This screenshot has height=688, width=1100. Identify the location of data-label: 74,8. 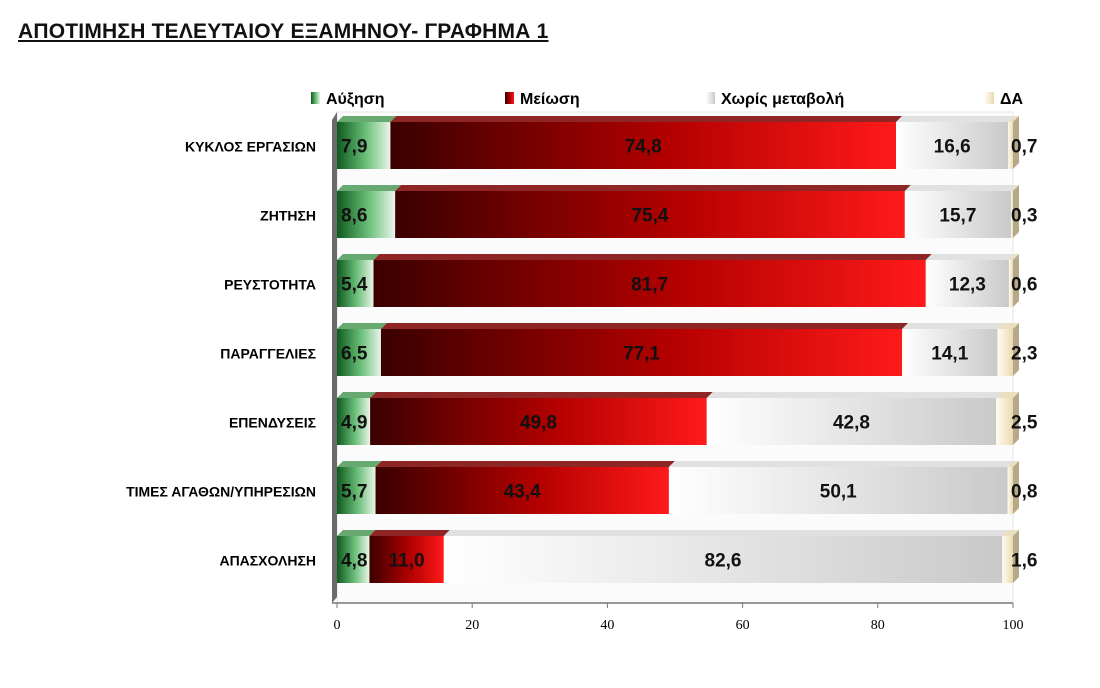
(643, 147).